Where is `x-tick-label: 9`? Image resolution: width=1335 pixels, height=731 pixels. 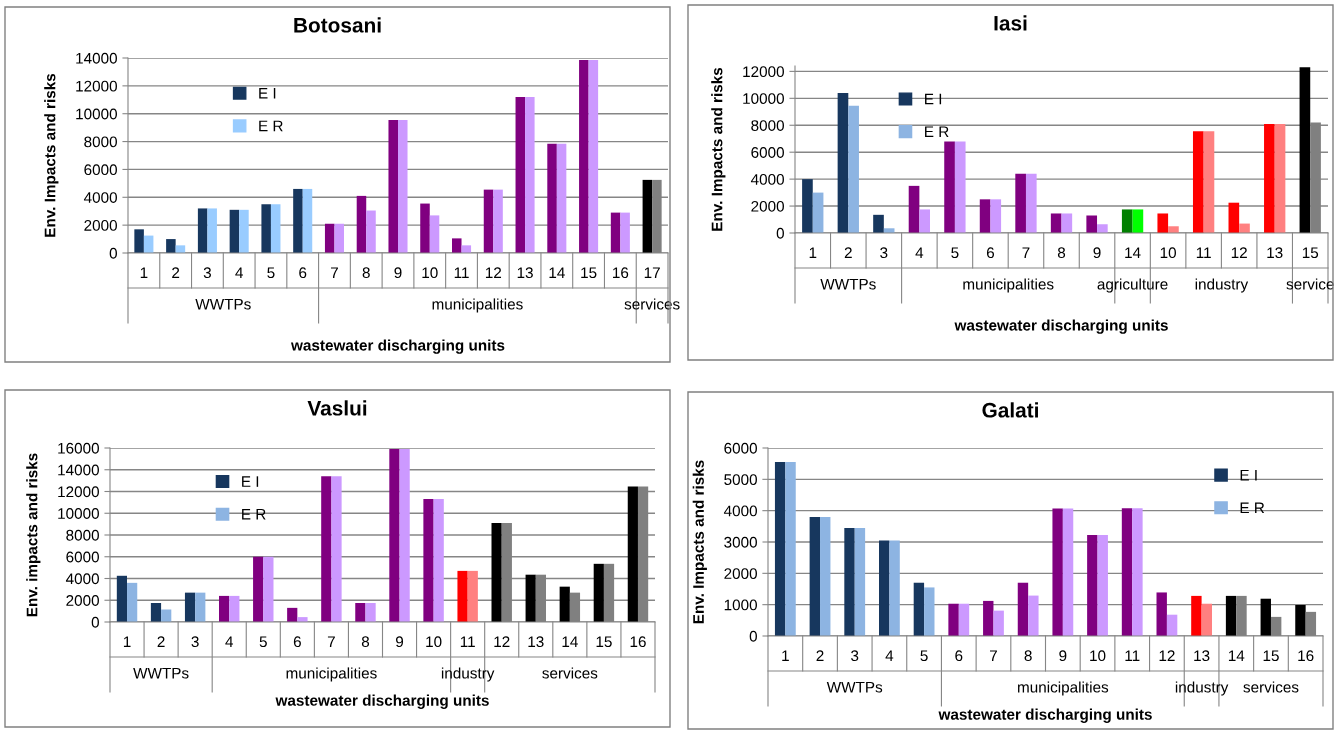 x-tick-label: 9 is located at coordinates (400, 642).